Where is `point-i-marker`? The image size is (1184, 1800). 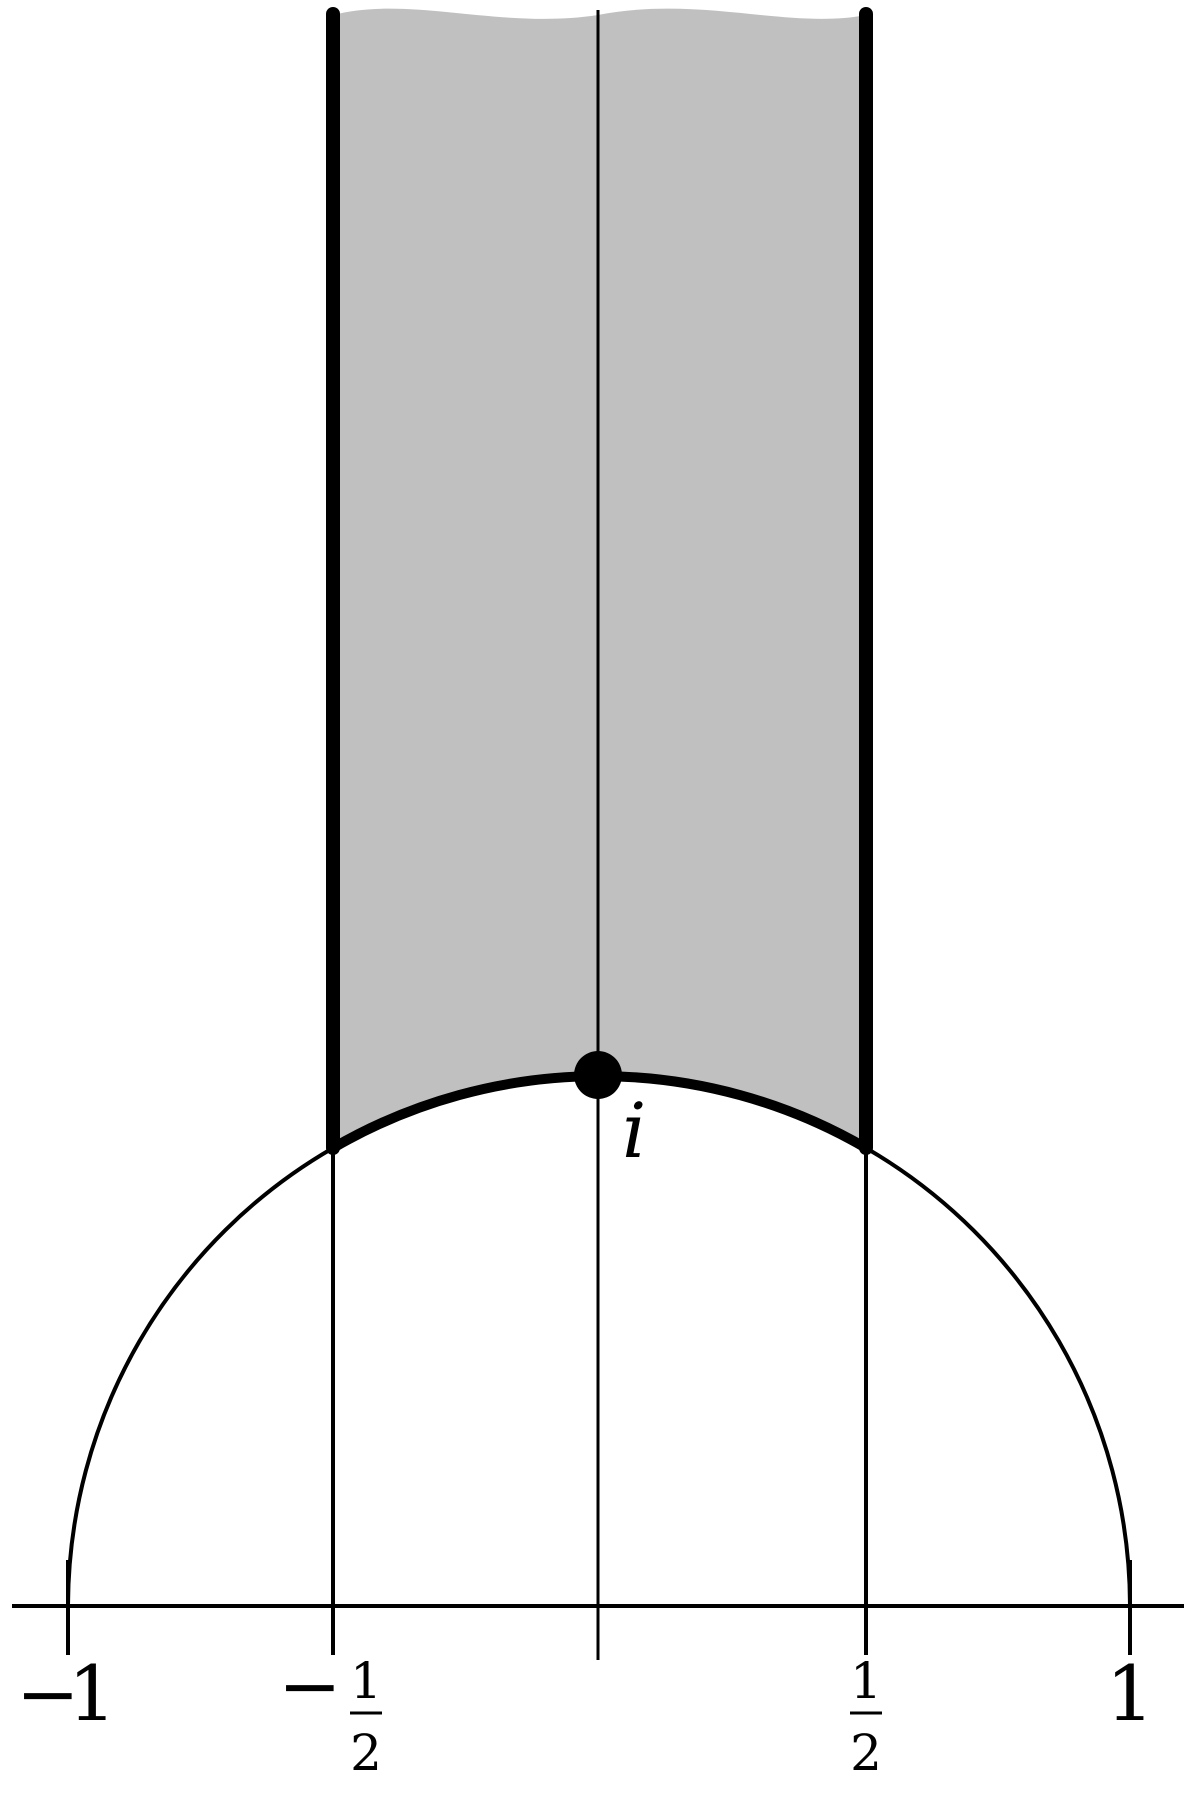 point-i-marker is located at coordinates (598, 1075).